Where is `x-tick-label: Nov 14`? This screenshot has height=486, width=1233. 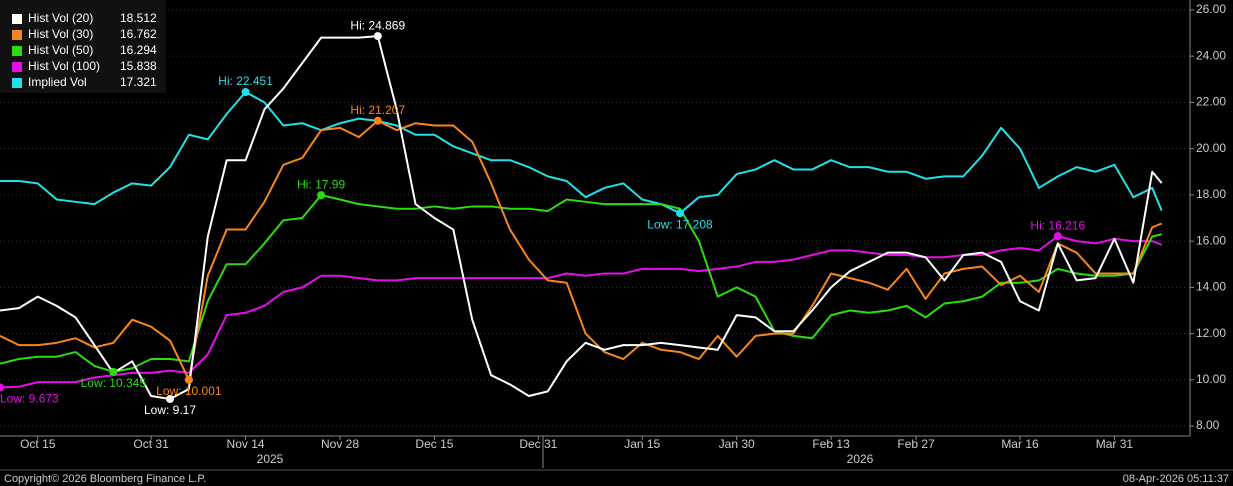
x-tick-label: Nov 14 is located at coordinates (246, 444).